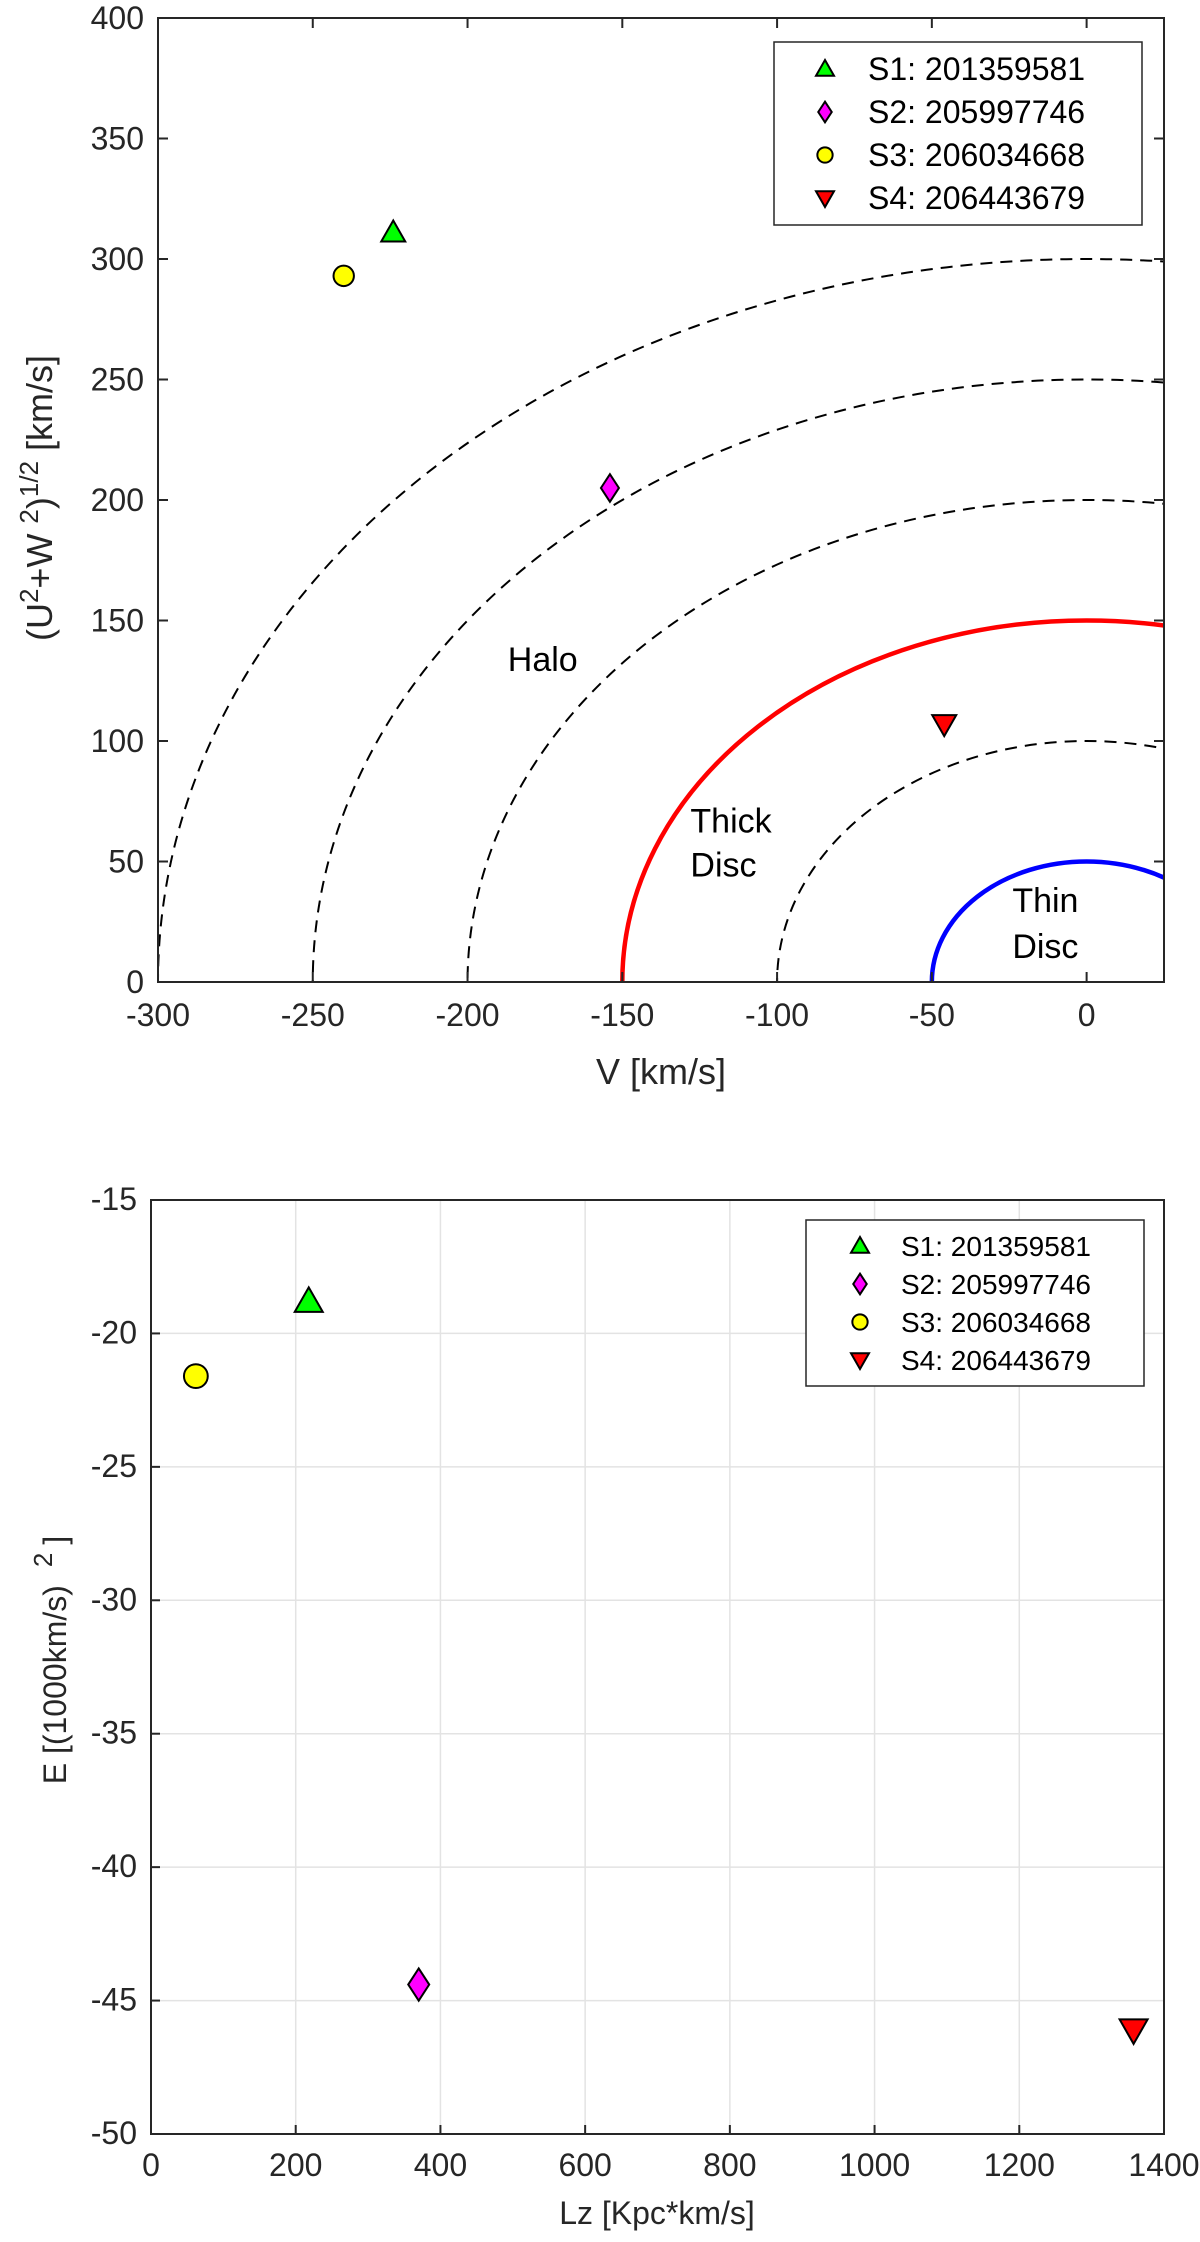 The image size is (1200, 2242). I want to click on y-label-part: ), so click(39, 503).